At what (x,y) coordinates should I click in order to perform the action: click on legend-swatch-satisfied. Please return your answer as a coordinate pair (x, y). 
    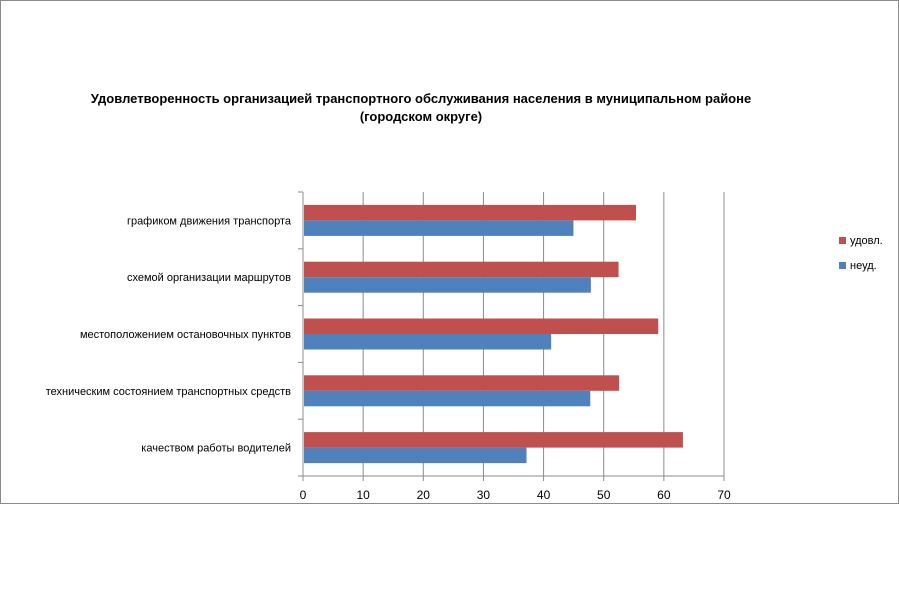
    Looking at the image, I should click on (842, 240).